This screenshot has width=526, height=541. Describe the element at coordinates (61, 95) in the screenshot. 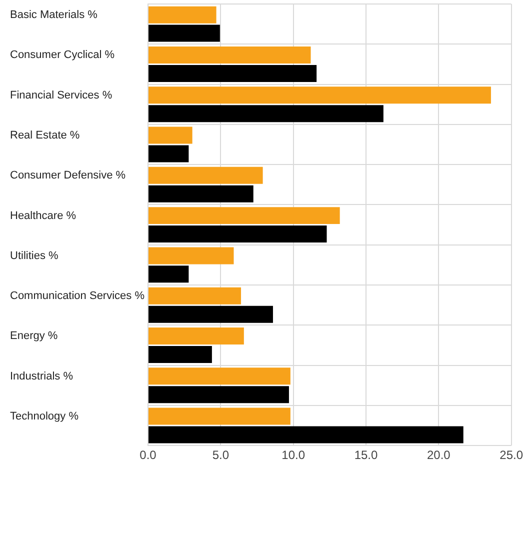

I see `y-tick-label: Financial Services %` at that location.